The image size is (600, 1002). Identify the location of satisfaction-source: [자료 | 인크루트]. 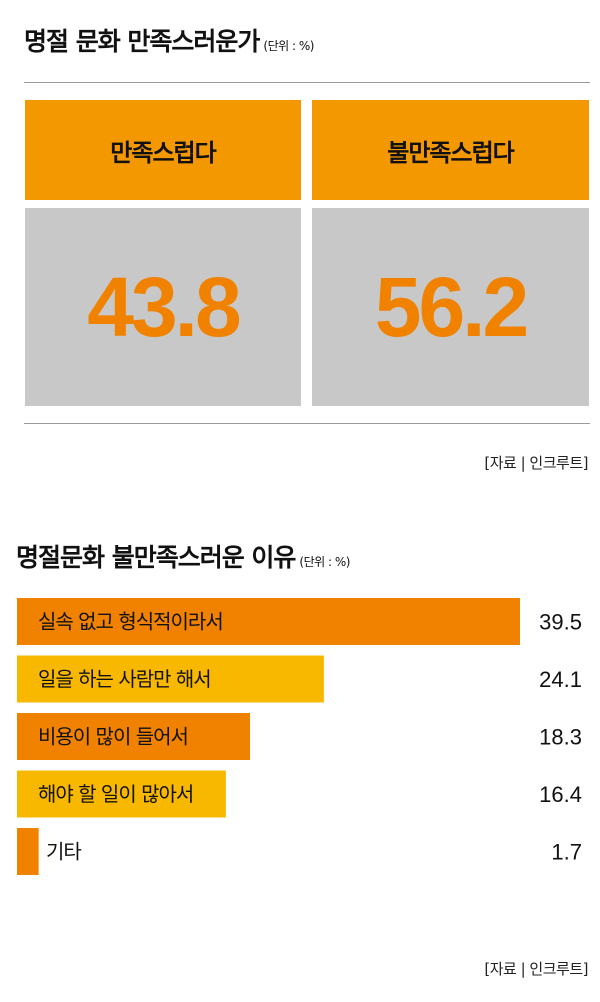
(536, 463).